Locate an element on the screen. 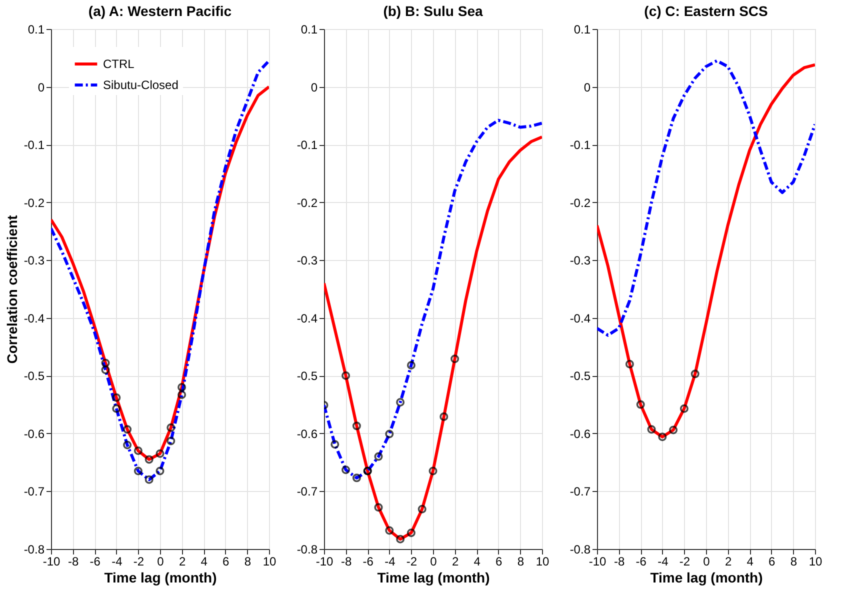 The image size is (864, 598). y-axis-title: Correlation coefficient is located at coordinates (12, 289).